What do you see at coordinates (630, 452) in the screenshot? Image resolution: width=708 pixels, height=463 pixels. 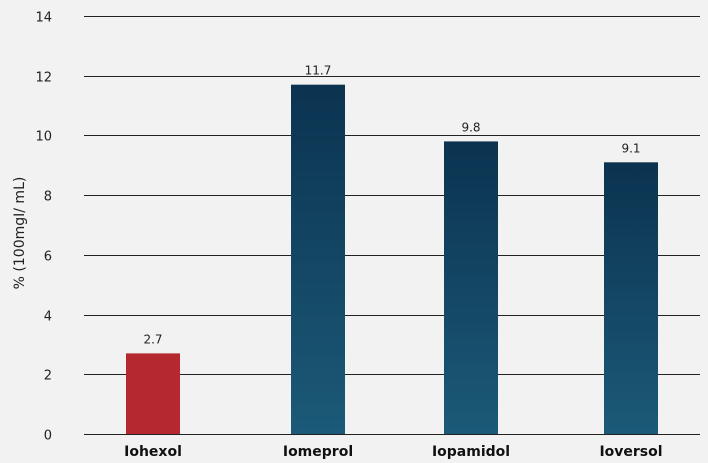 I see `category-label-ioversol: Ioversol` at bounding box center [630, 452].